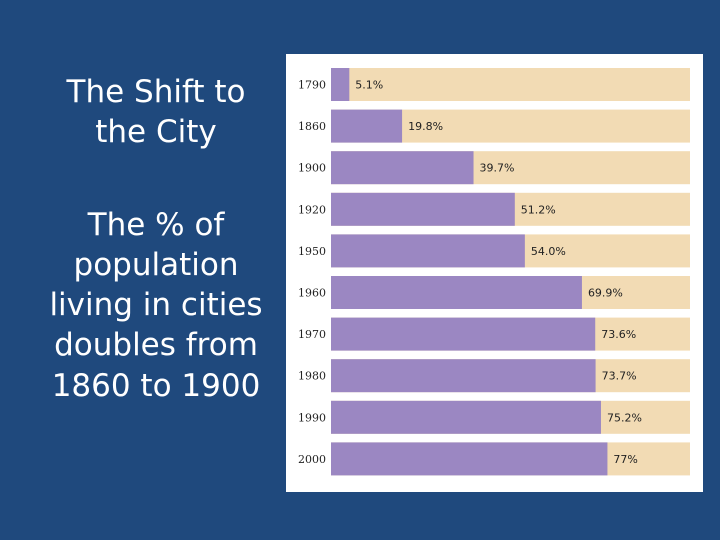 This screenshot has height=540, width=720. What do you see at coordinates (312, 251) in the screenshot?
I see `year-label-1950: 1950` at bounding box center [312, 251].